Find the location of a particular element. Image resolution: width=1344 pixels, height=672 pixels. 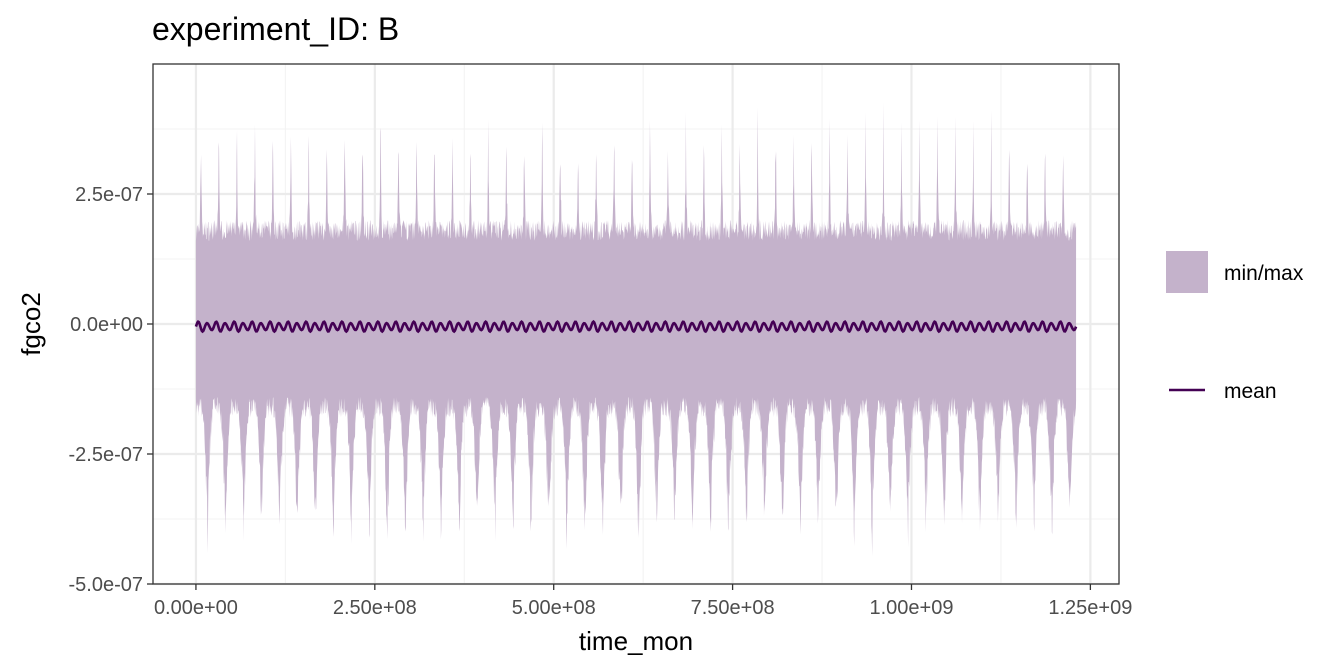

y-axis: -5.0e-07 -2.5e-07 0.0e+00 2.5e-07 is located at coordinates (111, 390).